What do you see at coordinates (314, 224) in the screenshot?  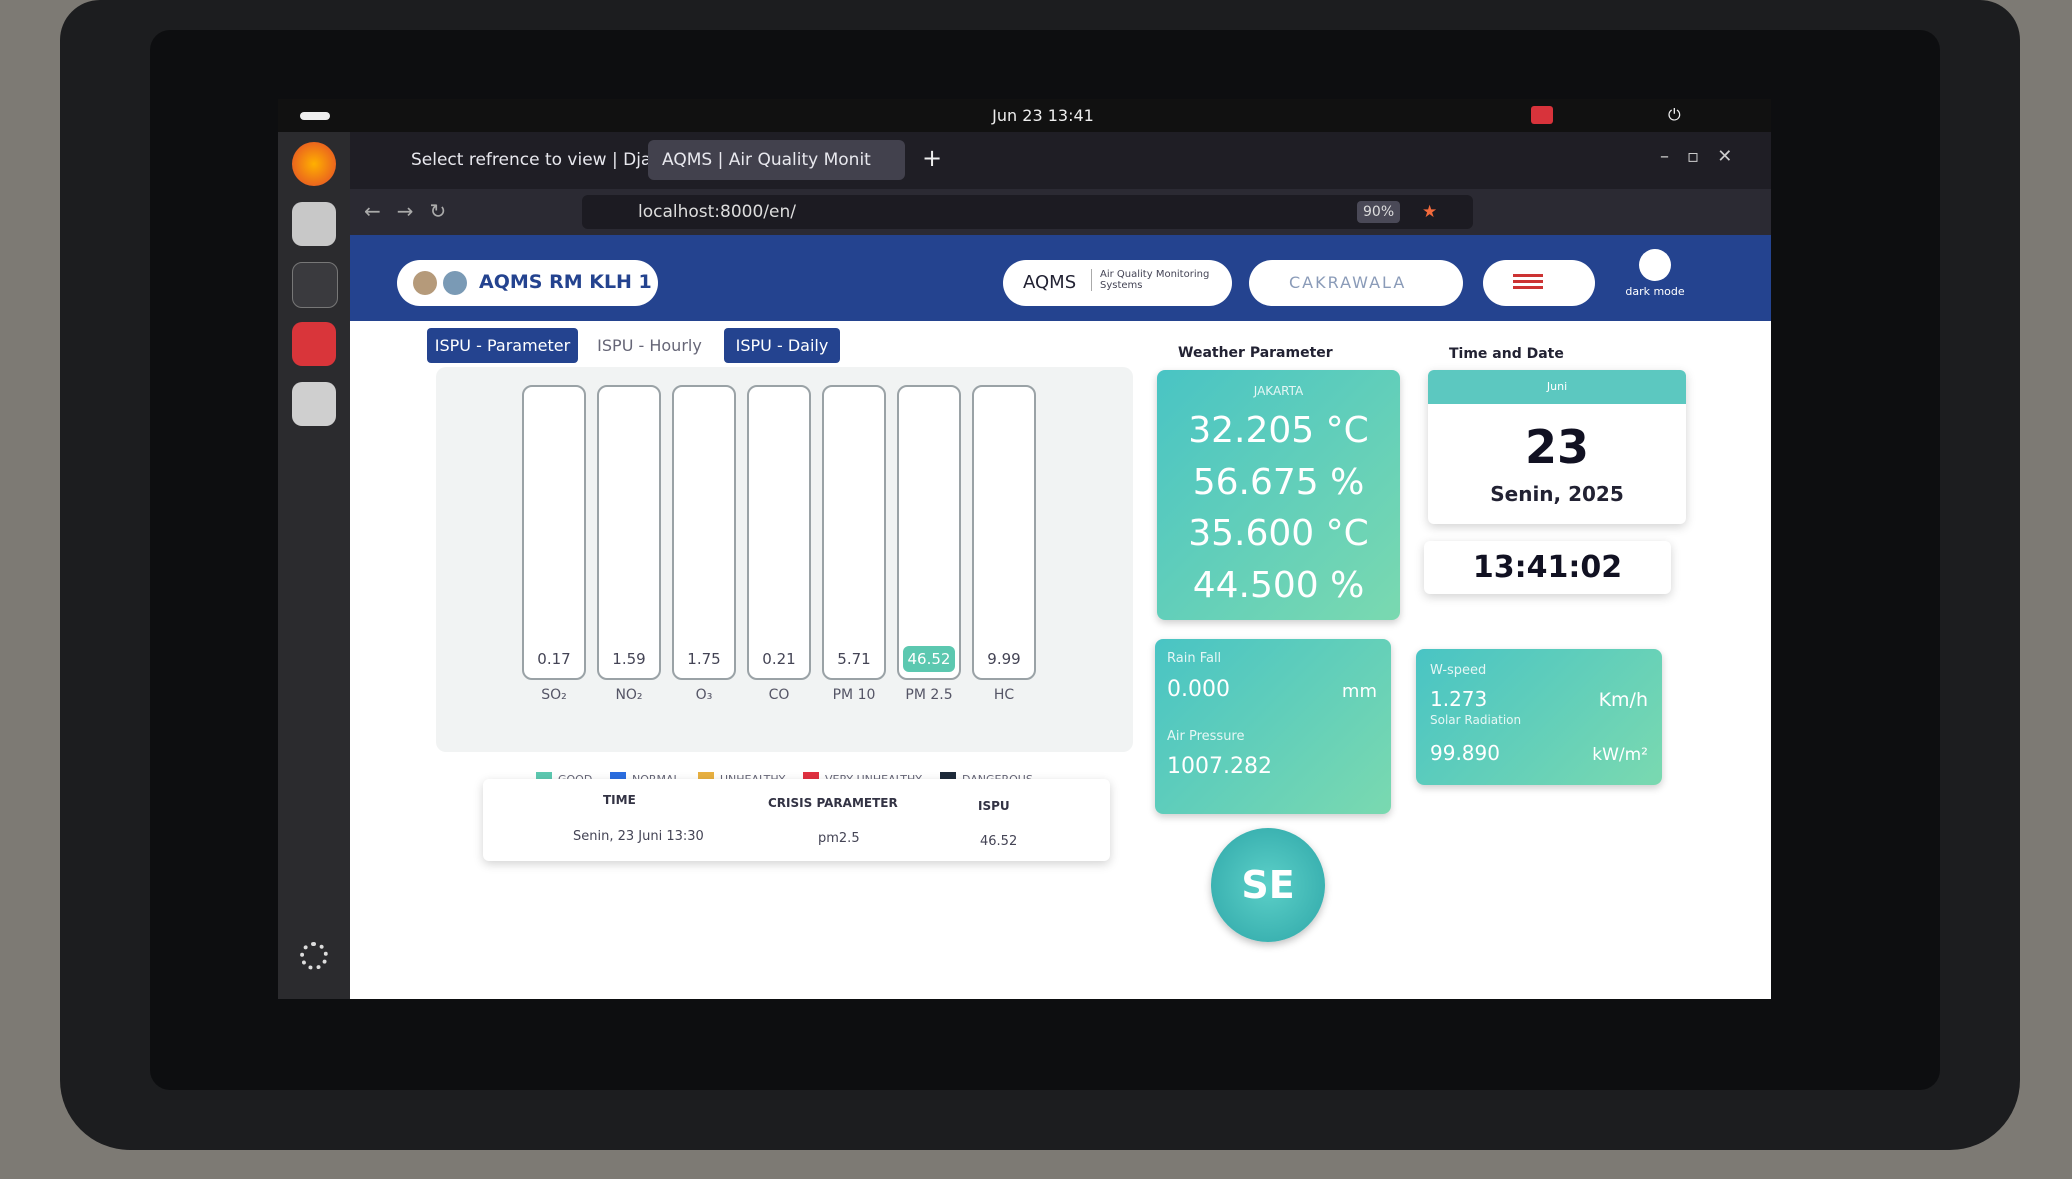 I see `files-icon` at bounding box center [314, 224].